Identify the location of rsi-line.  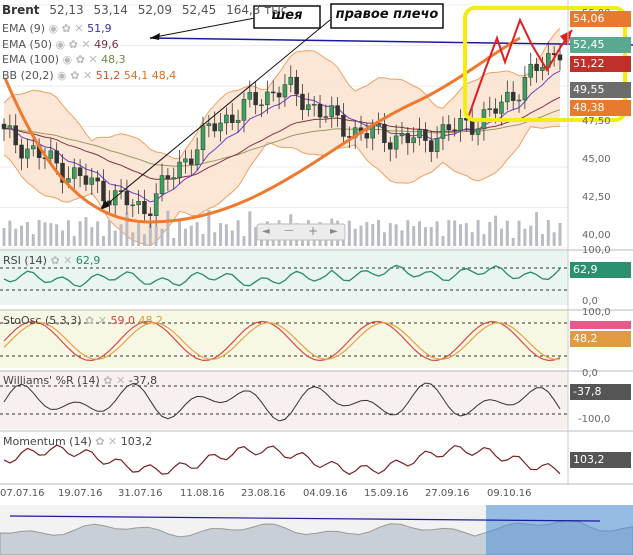
(282, 276).